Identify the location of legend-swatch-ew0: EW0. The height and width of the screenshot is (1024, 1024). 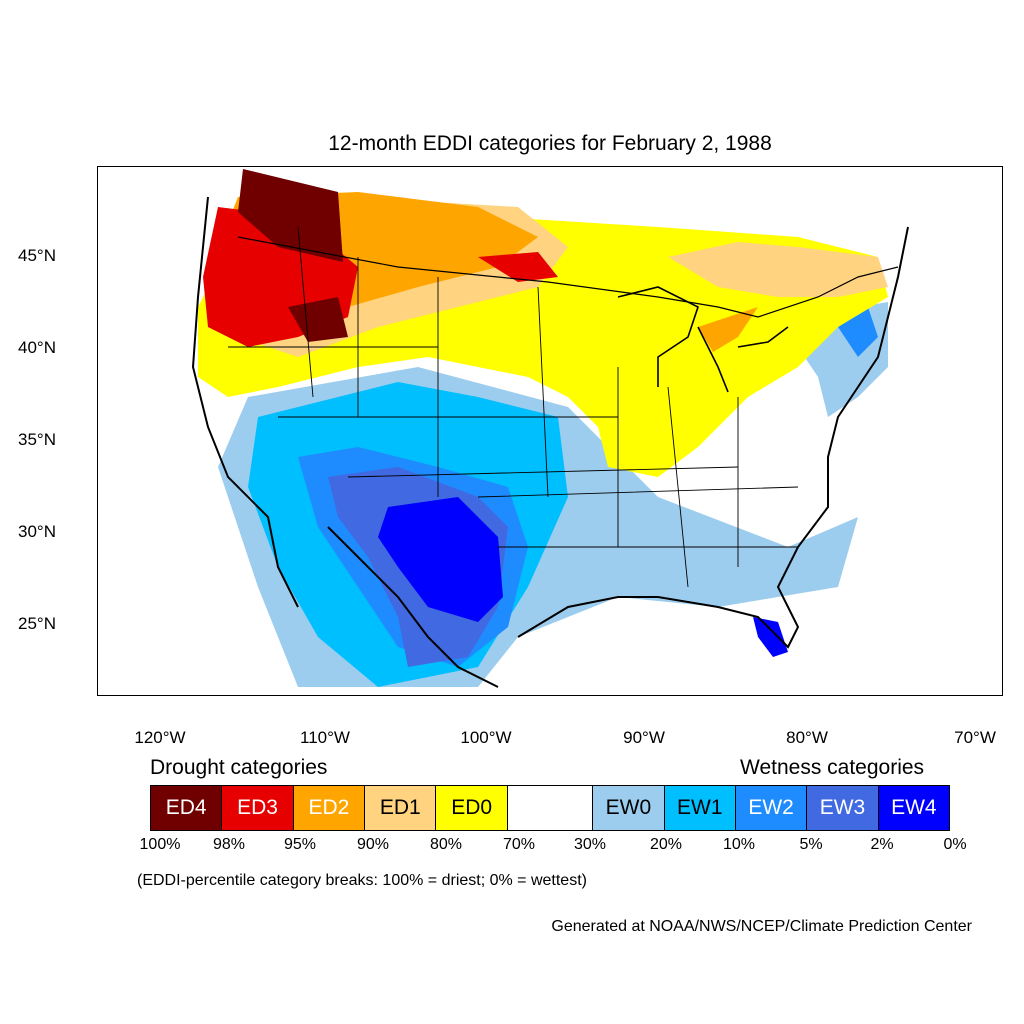
(629, 808).